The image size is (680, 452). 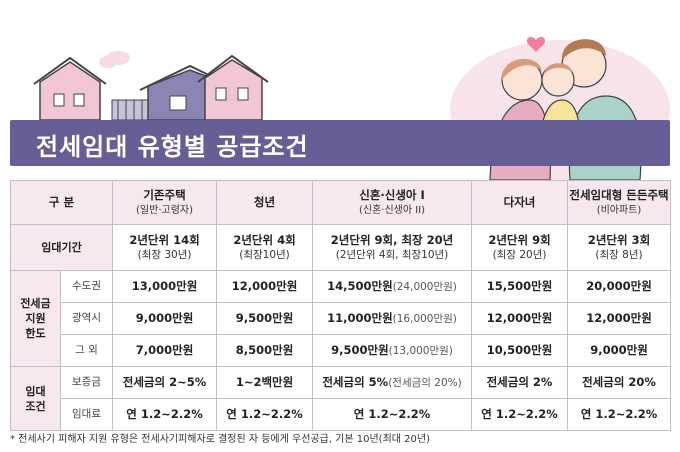 I want to click on header-col-name: 청년, so click(x=264, y=202).